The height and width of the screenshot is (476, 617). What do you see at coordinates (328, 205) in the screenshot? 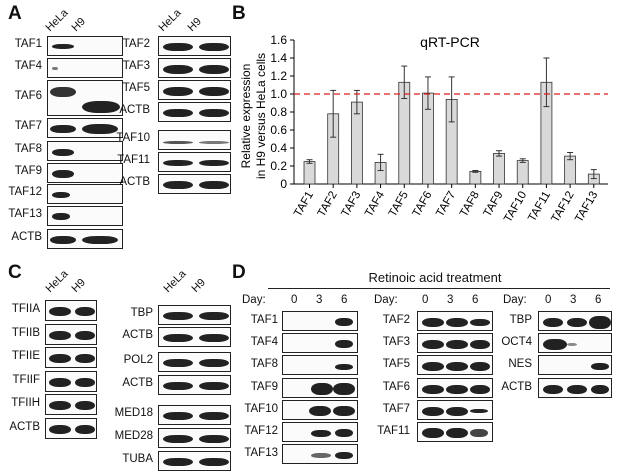
I see `x-tick-label: TAF2` at bounding box center [328, 205].